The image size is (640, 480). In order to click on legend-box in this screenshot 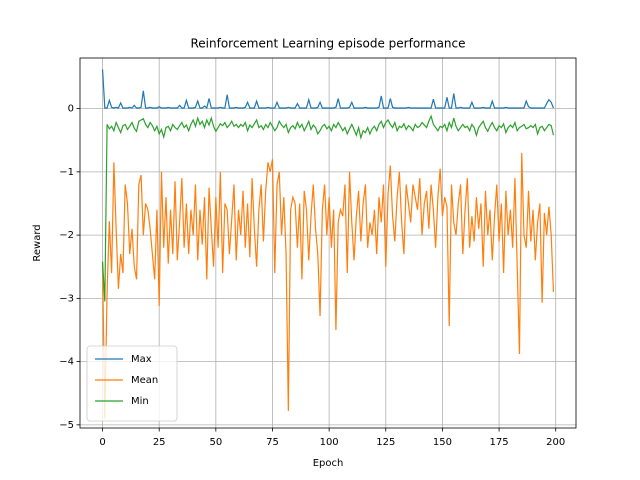, I will do `click(132, 383)`.